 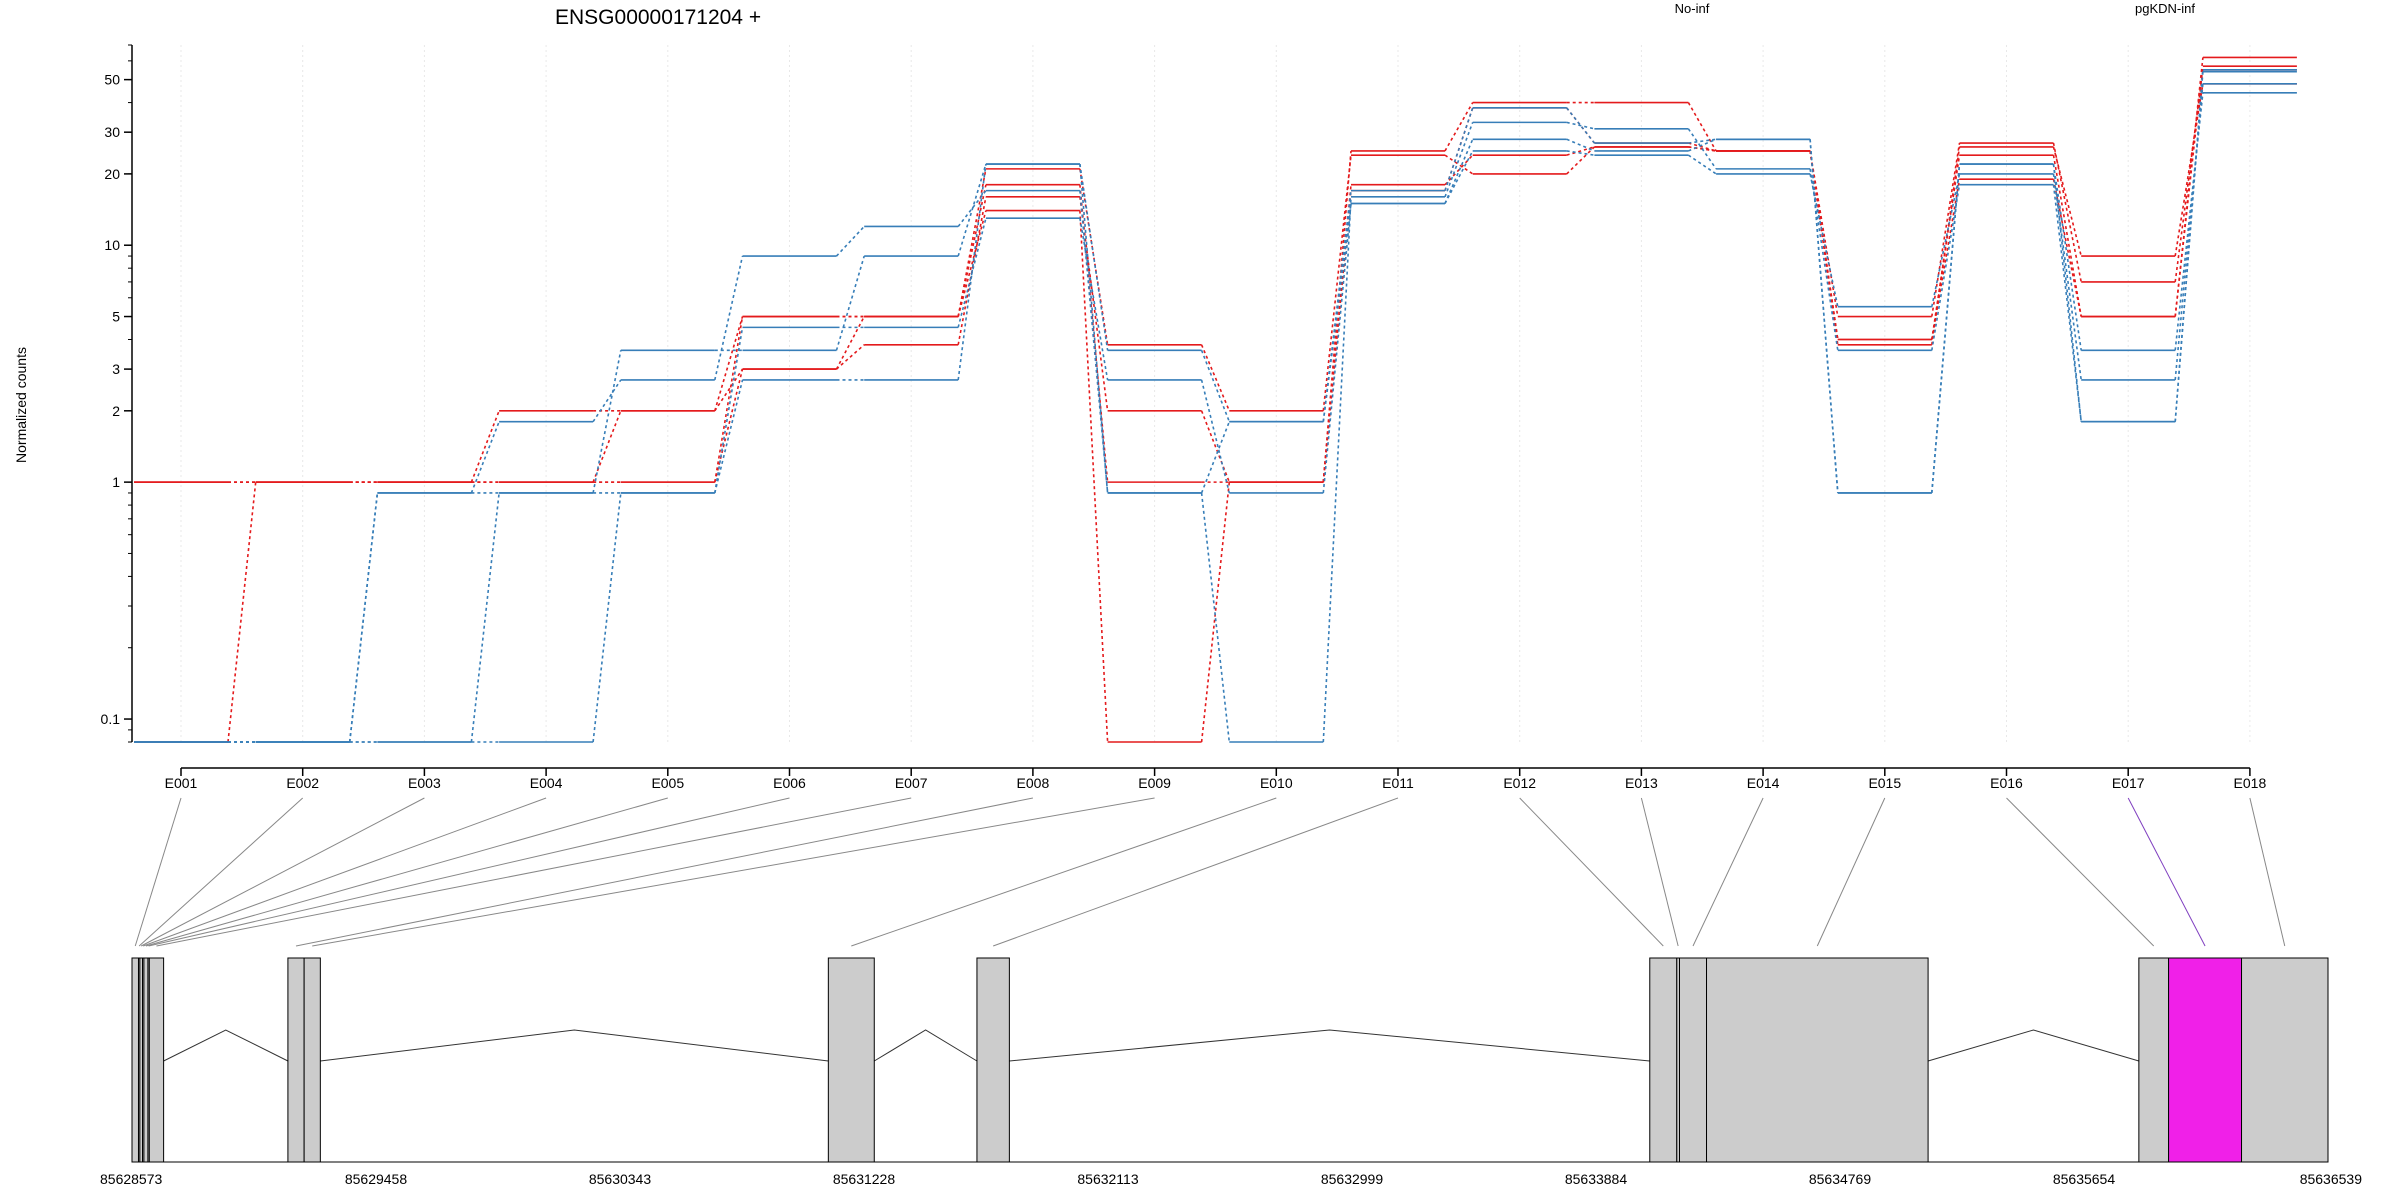 I want to click on x-tick-label-e011: E011, so click(x=1398, y=783).